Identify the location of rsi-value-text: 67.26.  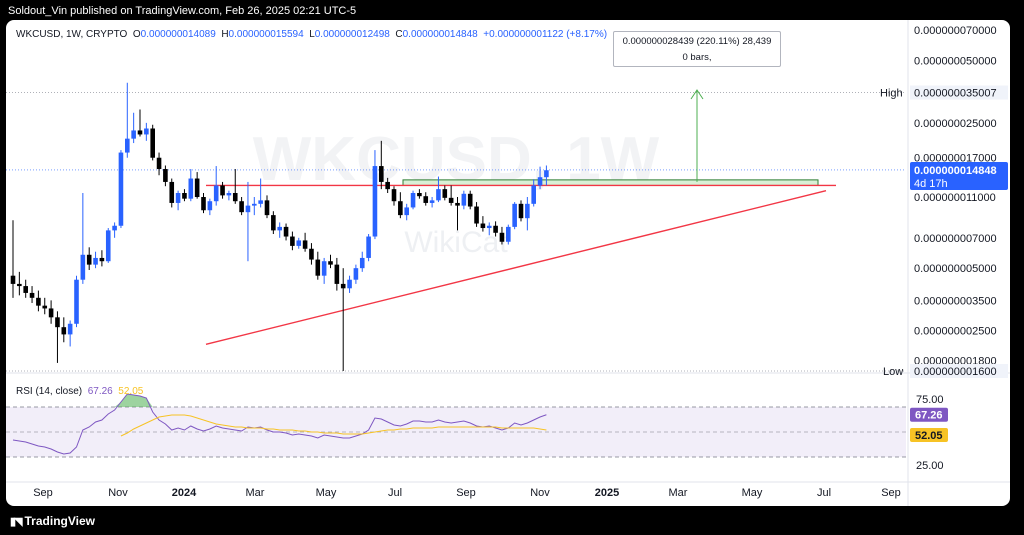
(929, 416).